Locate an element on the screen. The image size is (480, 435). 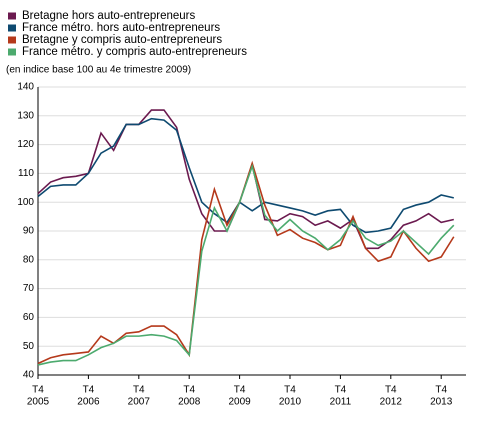
y-tick-label: 40 is located at coordinates (29, 375).